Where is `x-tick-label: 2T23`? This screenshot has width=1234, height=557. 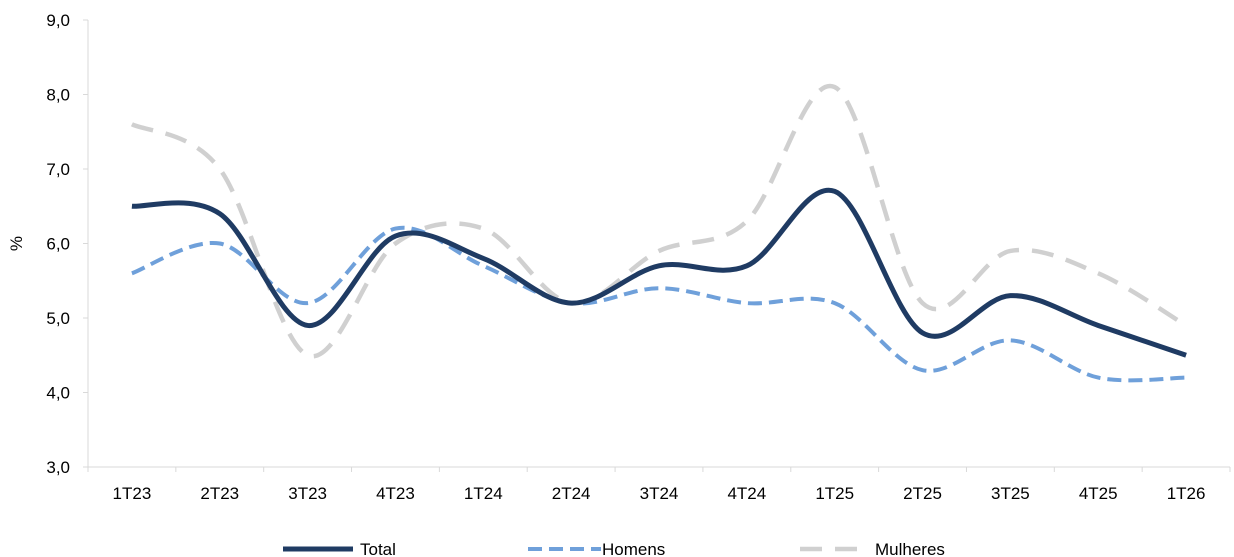 x-tick-label: 2T23 is located at coordinates (219, 493).